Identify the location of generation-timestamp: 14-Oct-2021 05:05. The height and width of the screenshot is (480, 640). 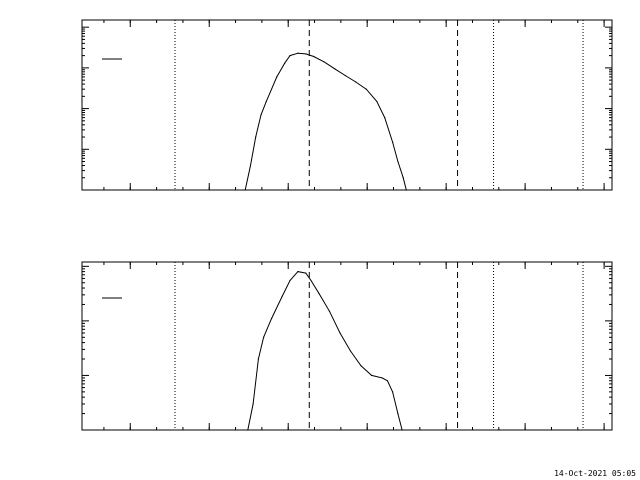
(595, 473).